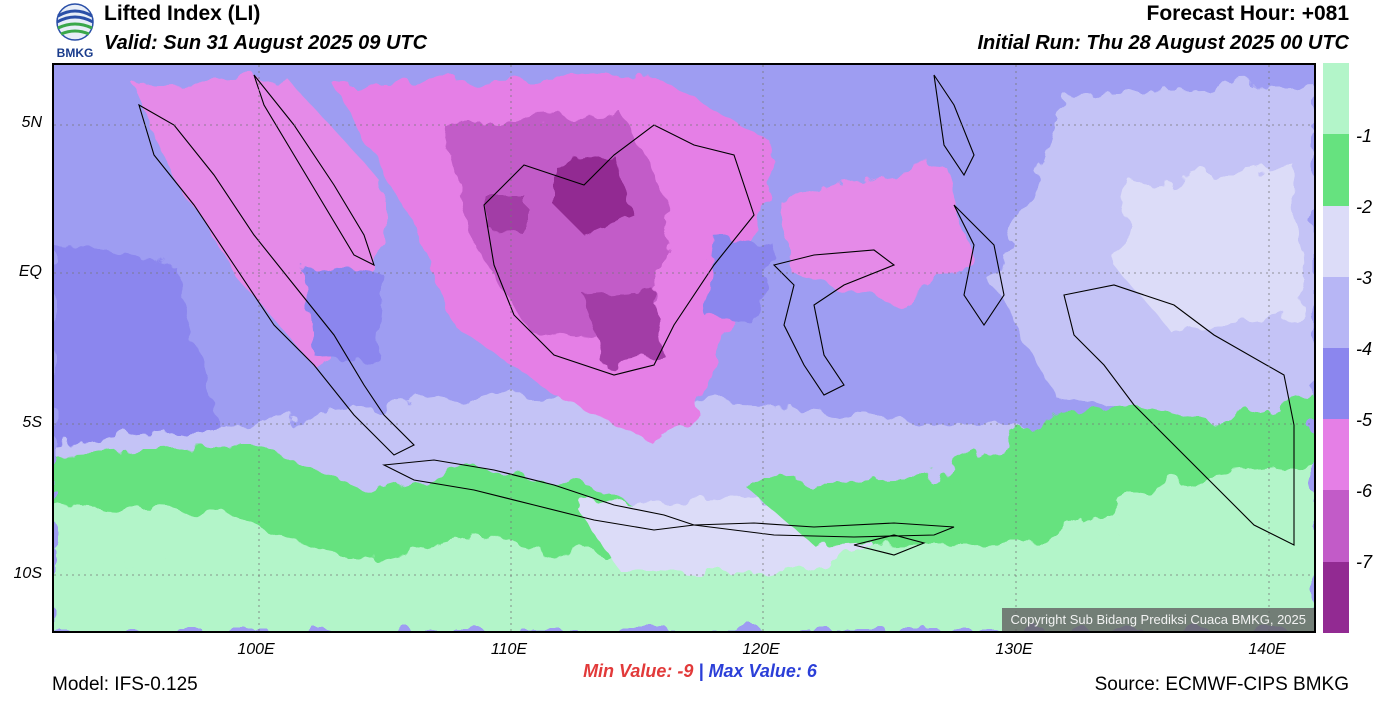 The width and height of the screenshot is (1400, 709). Describe the element at coordinates (1364, 349) in the screenshot. I see `colorbar-label: -4` at that location.